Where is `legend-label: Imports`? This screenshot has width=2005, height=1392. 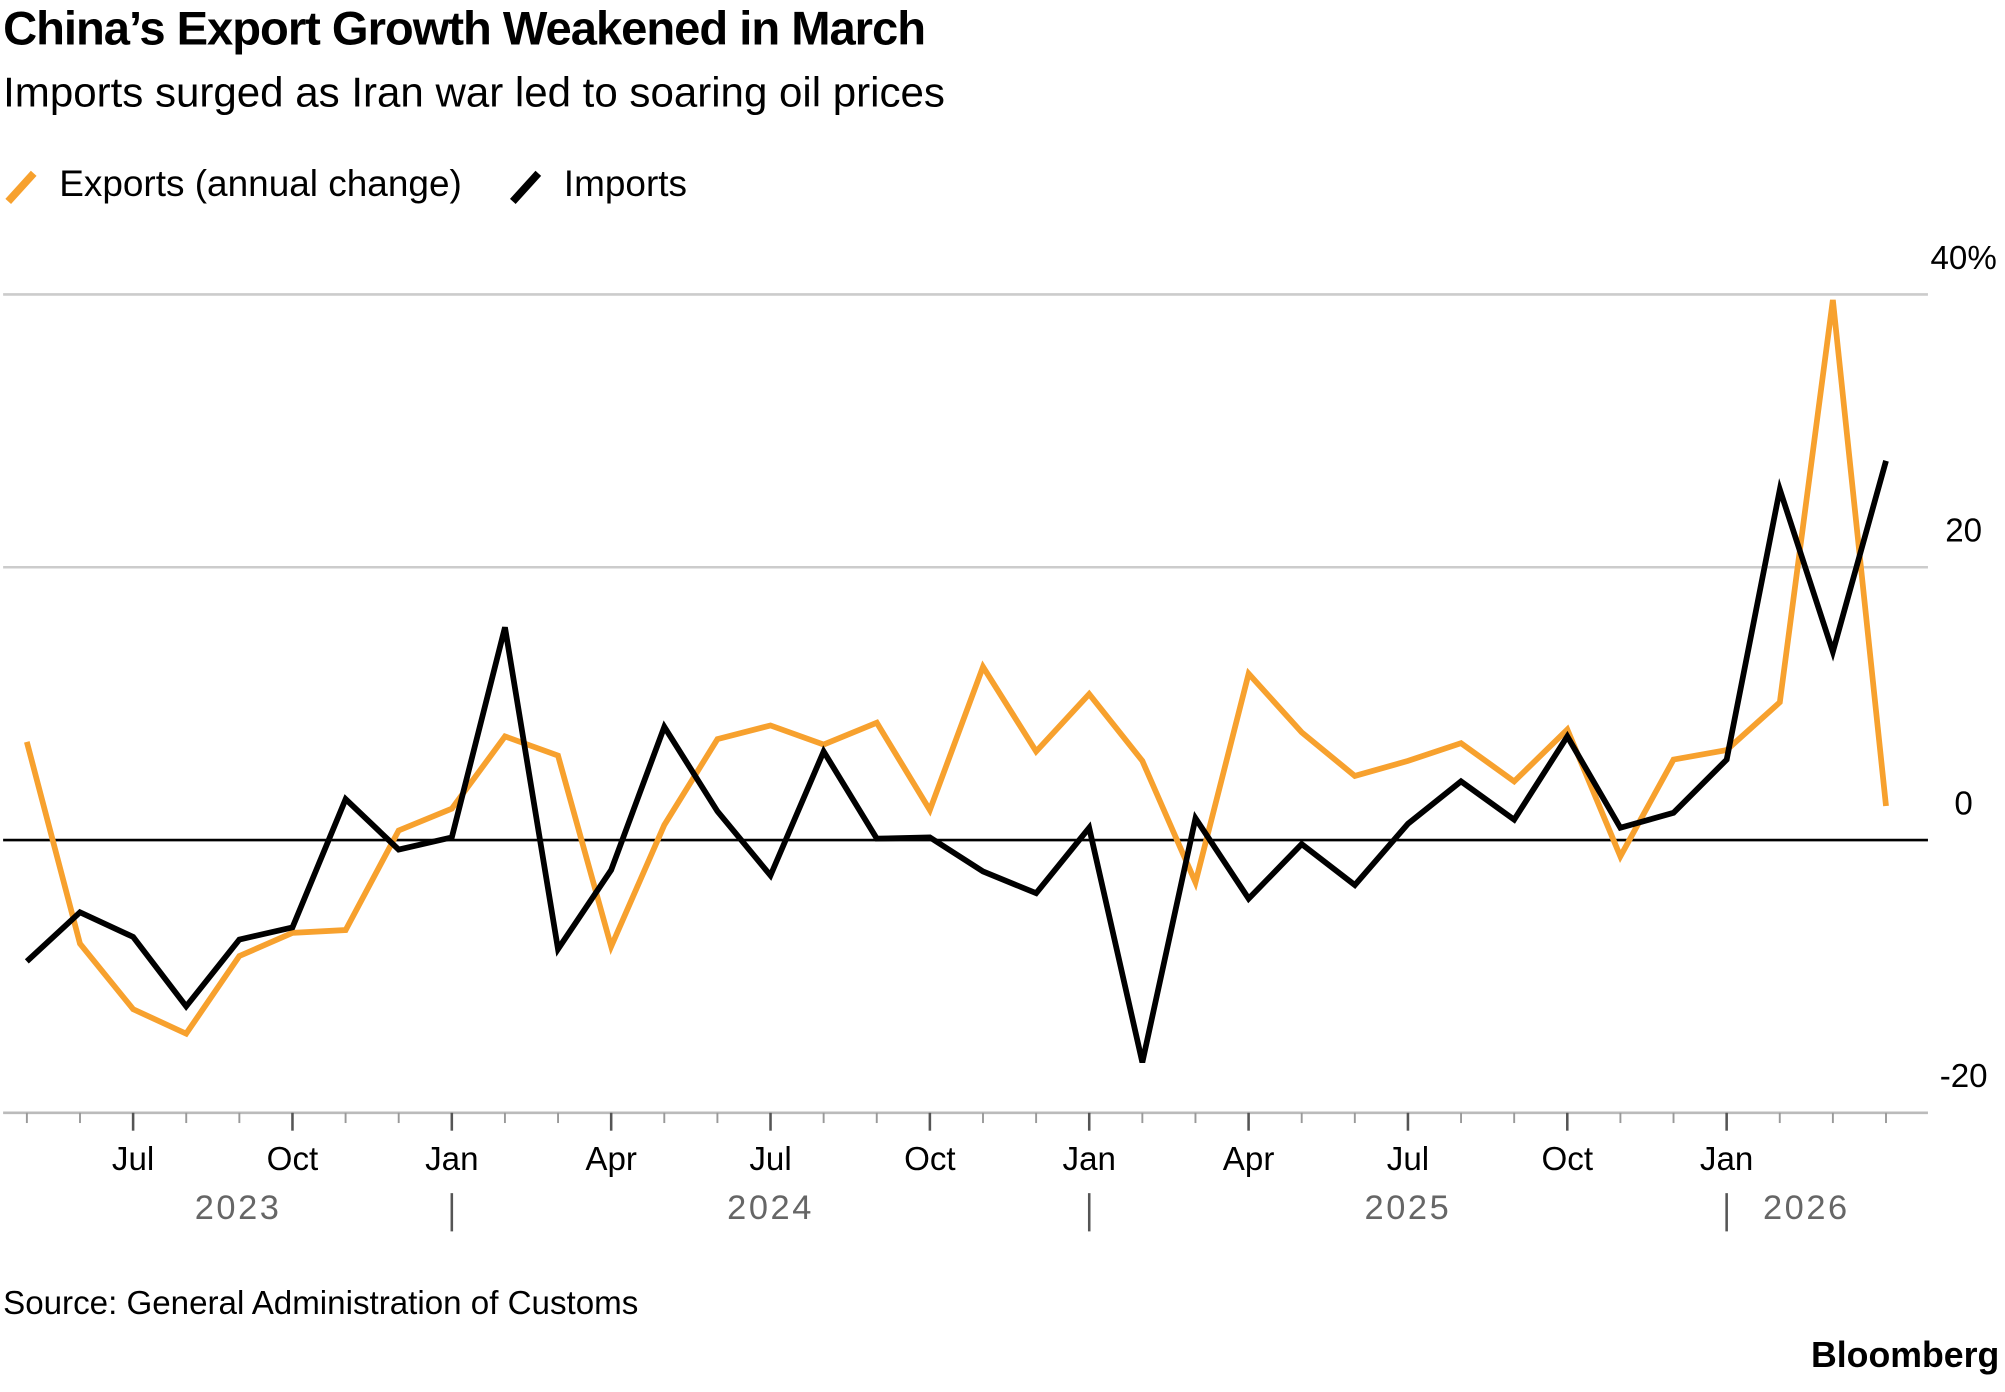 legend-label: Imports is located at coordinates (625, 183).